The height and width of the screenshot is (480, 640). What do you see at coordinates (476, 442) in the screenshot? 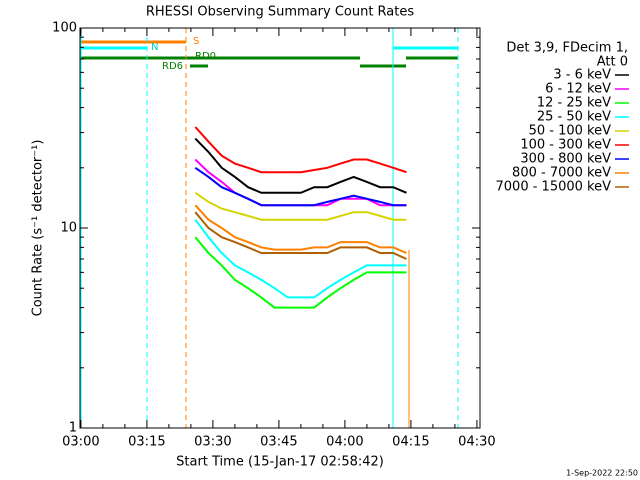
I see `x-tick-label: 04:30` at bounding box center [476, 442].